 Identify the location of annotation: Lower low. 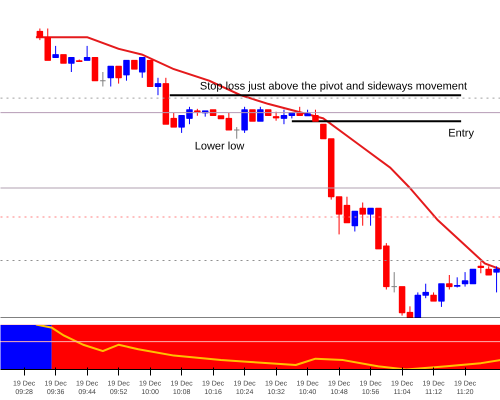
(219, 146).